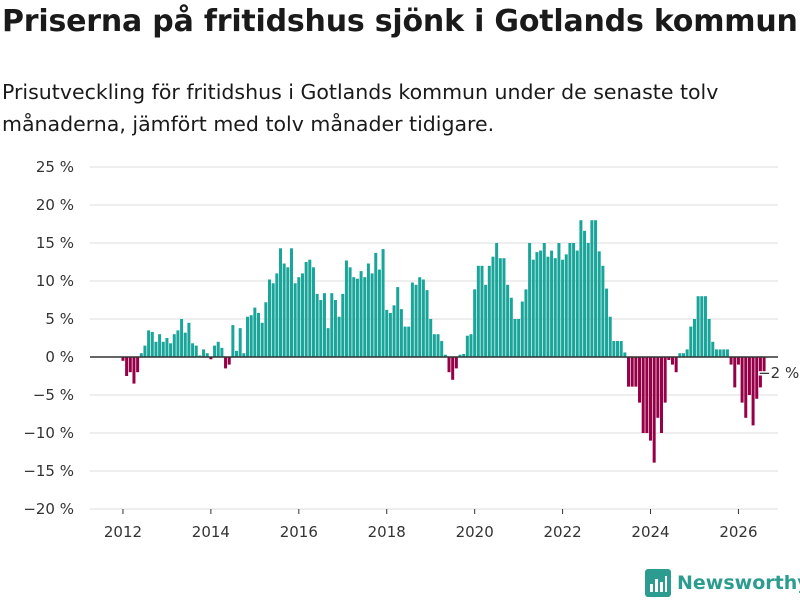  What do you see at coordinates (55, 167) in the screenshot?
I see `y-tick-label: 25 %` at bounding box center [55, 167].